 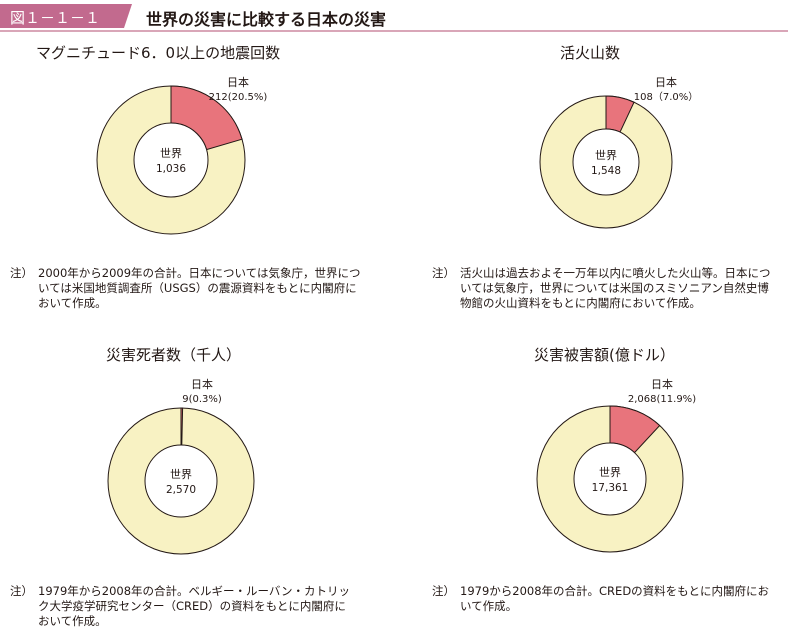 I want to click on donut-chart-deaths: 世界 2,570 日本 9(0.3%), so click(x=181, y=466).